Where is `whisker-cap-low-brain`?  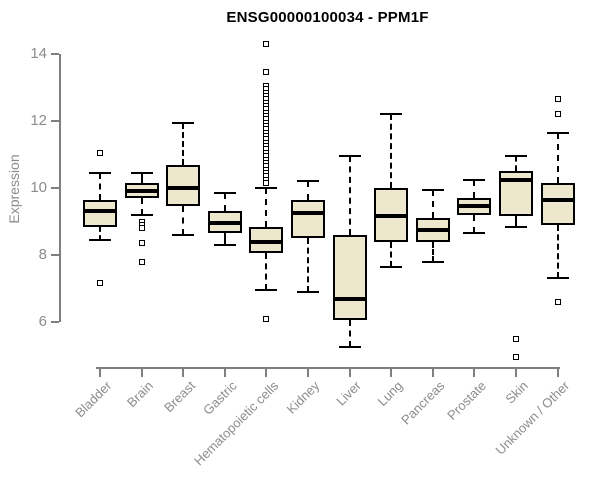 whisker-cap-low-brain is located at coordinates (141, 214).